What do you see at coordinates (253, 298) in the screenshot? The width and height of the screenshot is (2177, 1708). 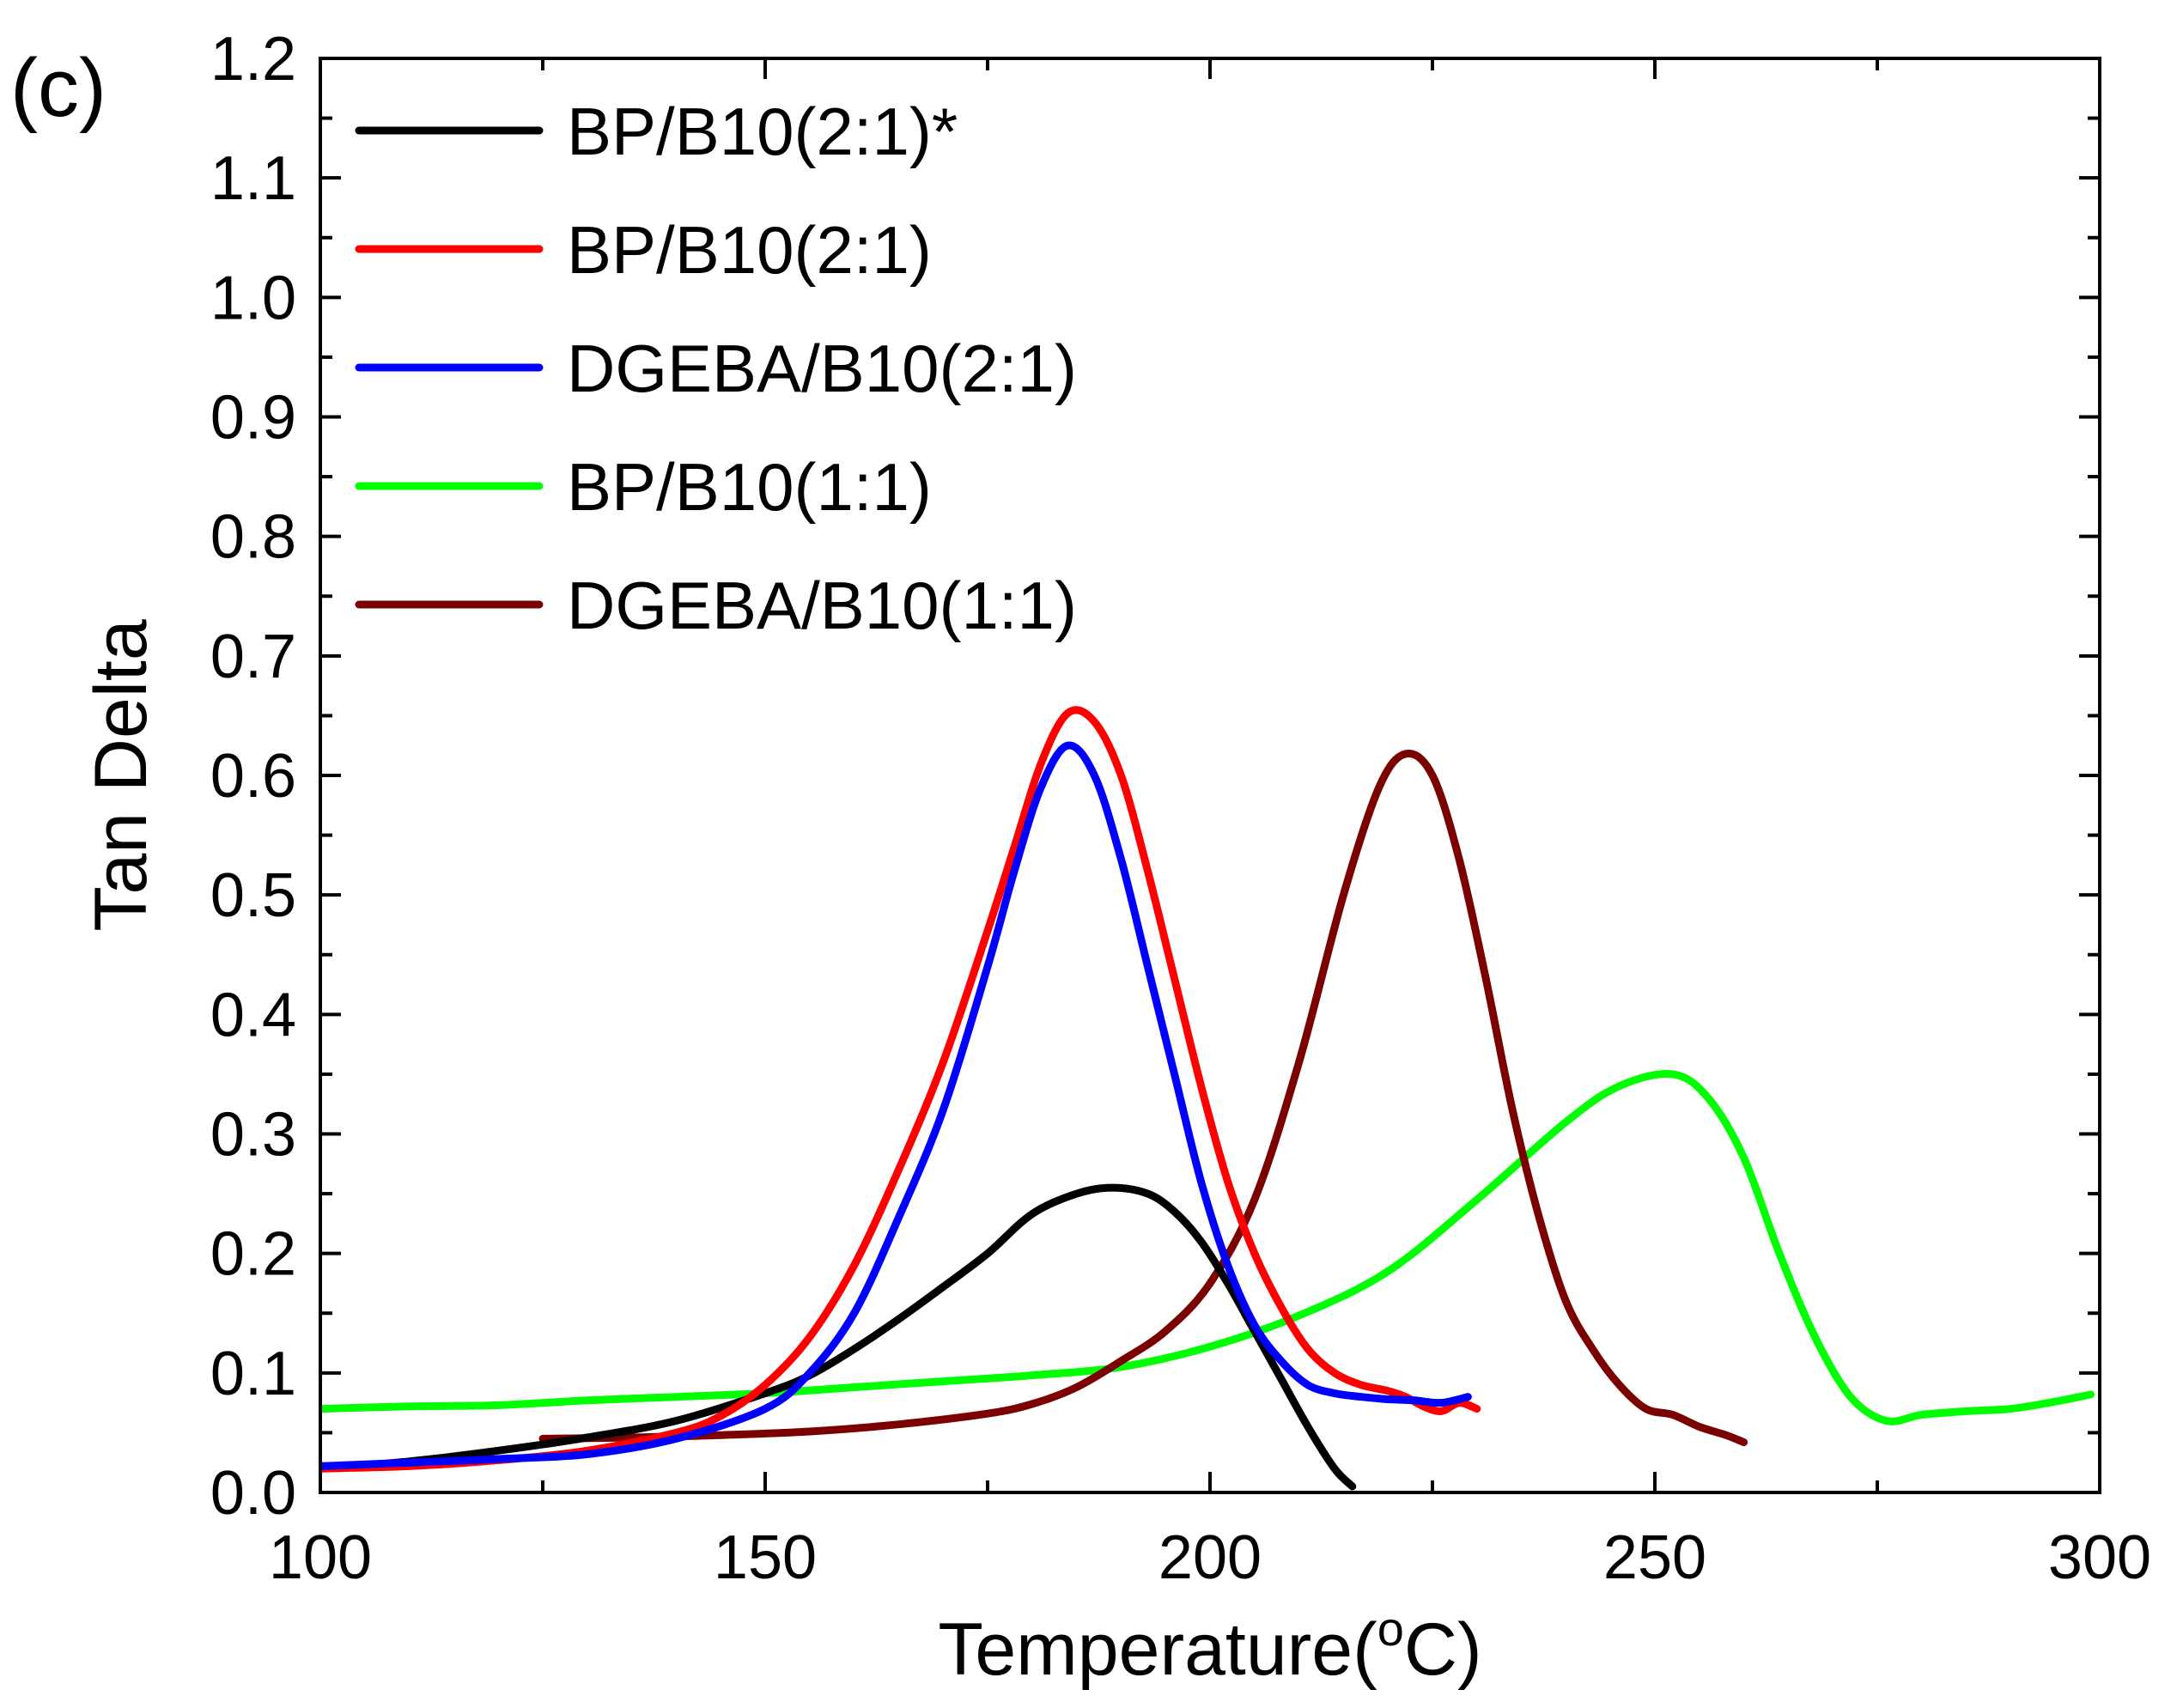 I see `y-tick-label: 1.0` at bounding box center [253, 298].